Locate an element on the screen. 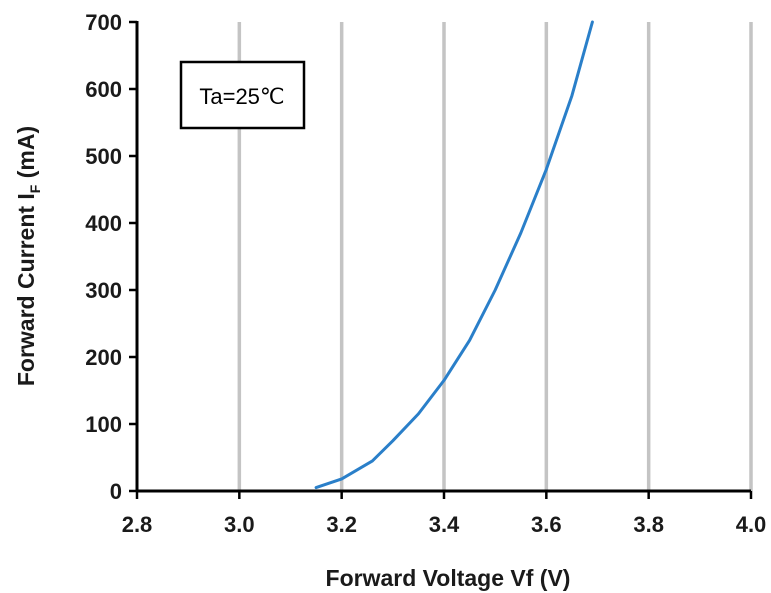 The image size is (771, 593). y-tick-label-3: 300 is located at coordinates (103, 290).